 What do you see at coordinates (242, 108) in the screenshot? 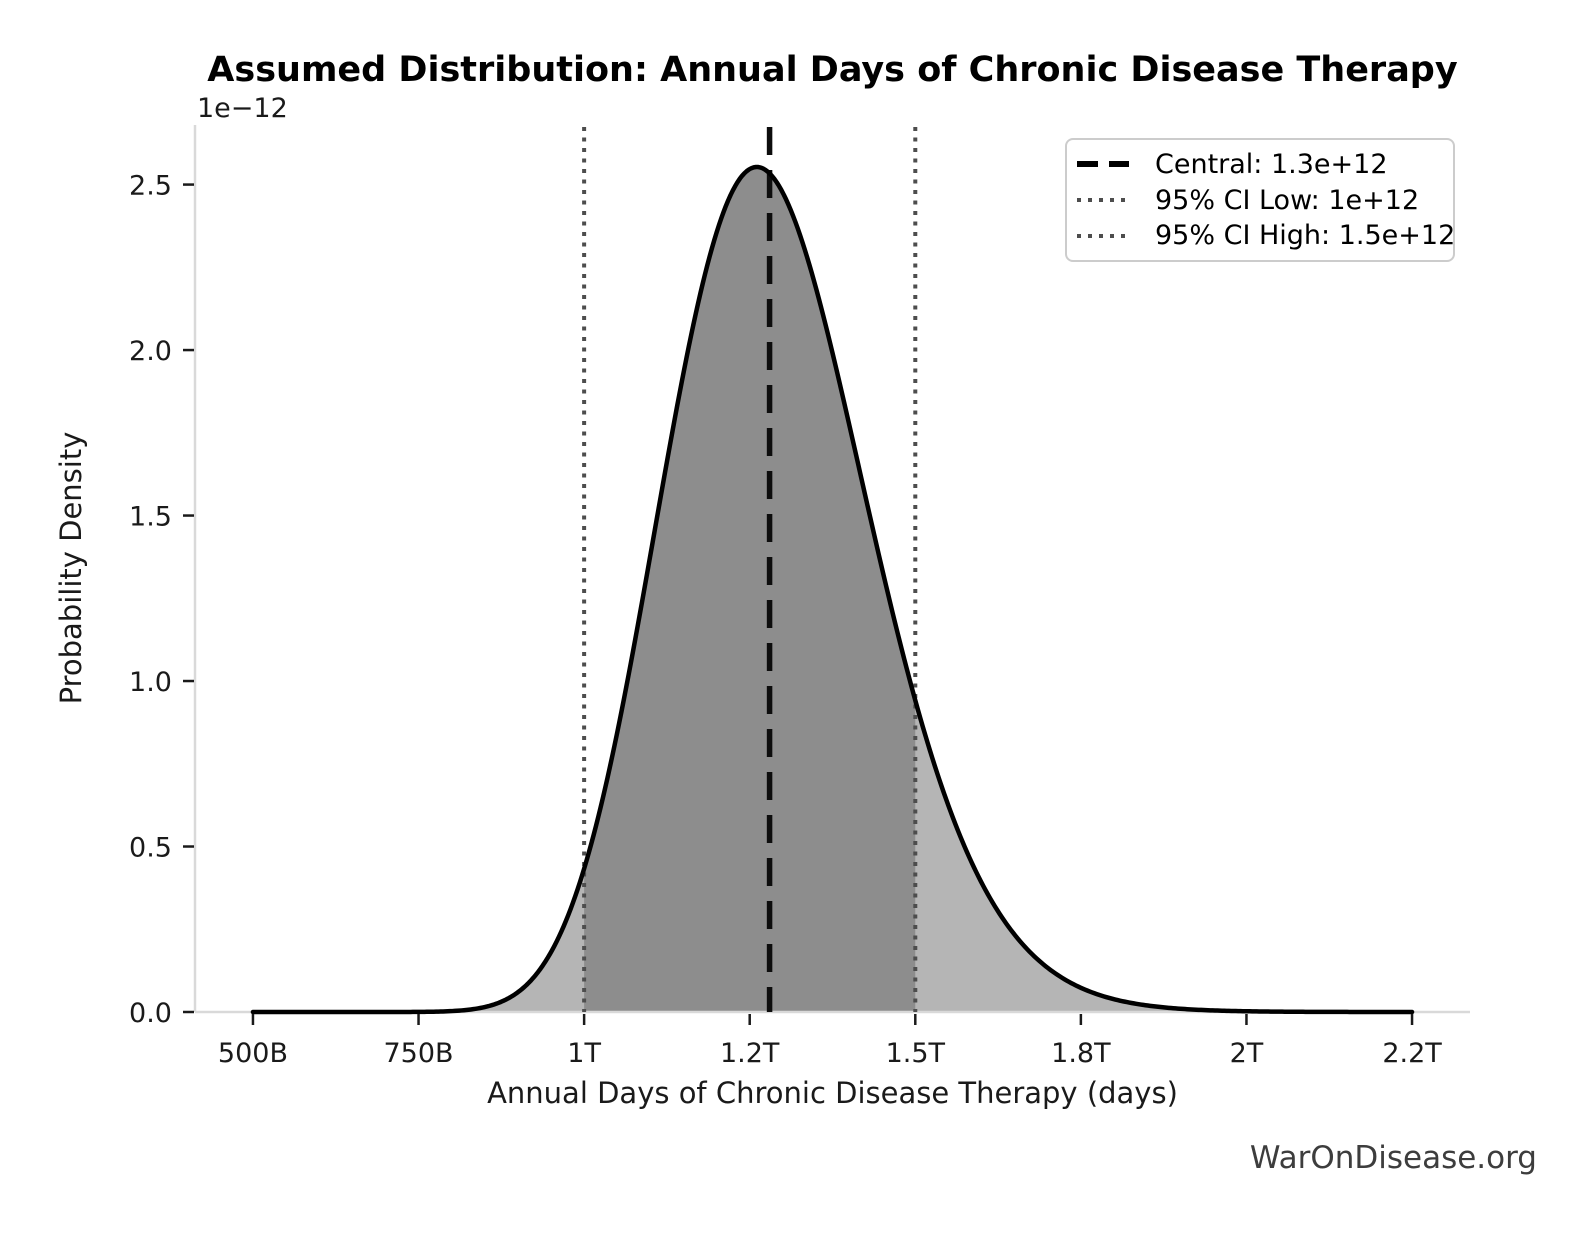
I see `y-axis-offset-label: 1e−12` at bounding box center [242, 108].